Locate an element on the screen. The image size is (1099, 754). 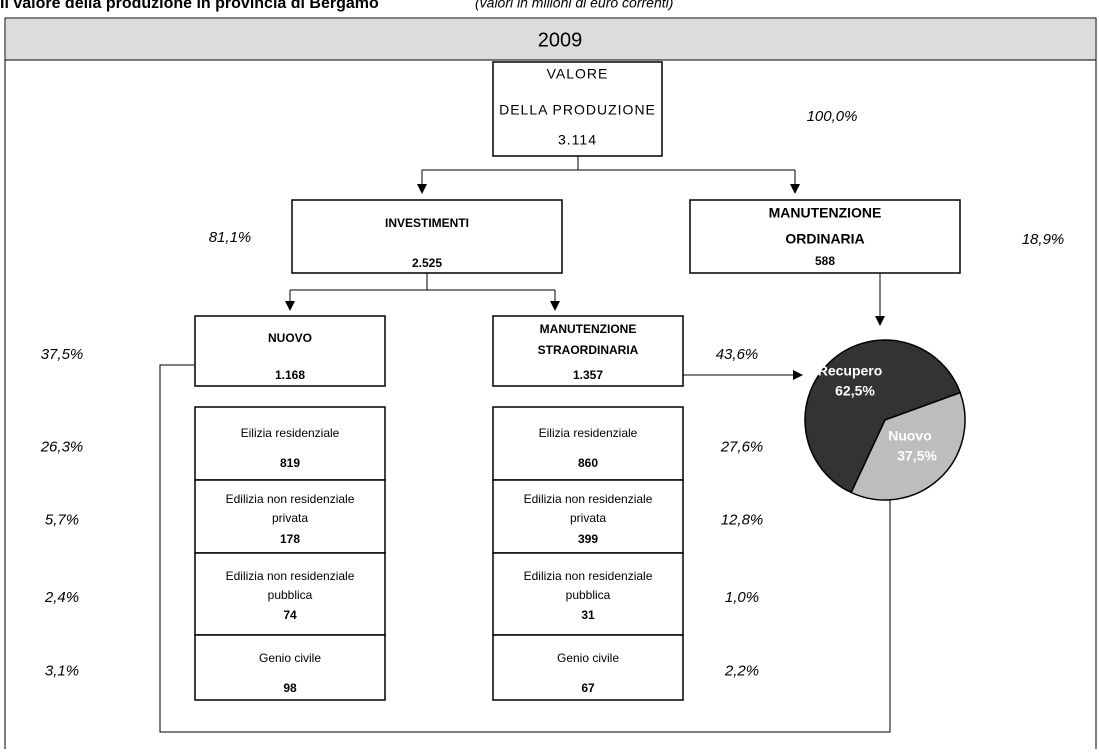
node-text: NUOVO is located at coordinates (290, 338).